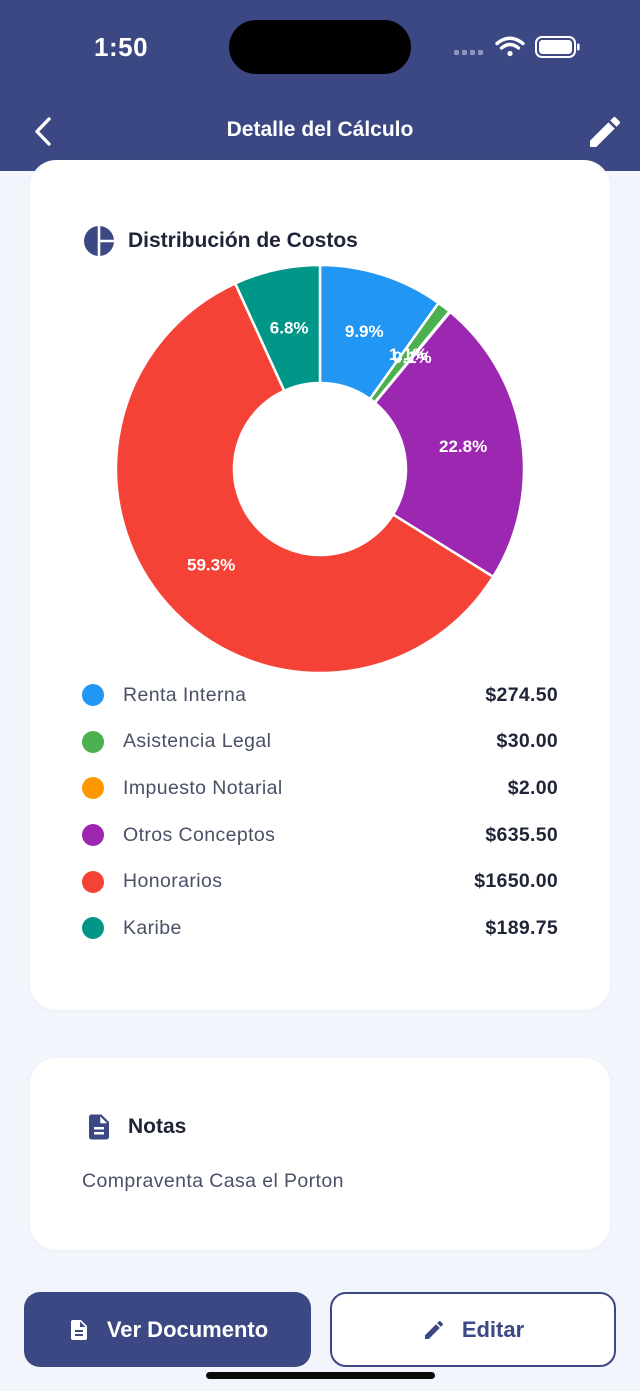 This screenshot has height=1391, width=640. I want to click on edit-button: Editar, so click(473, 1329).